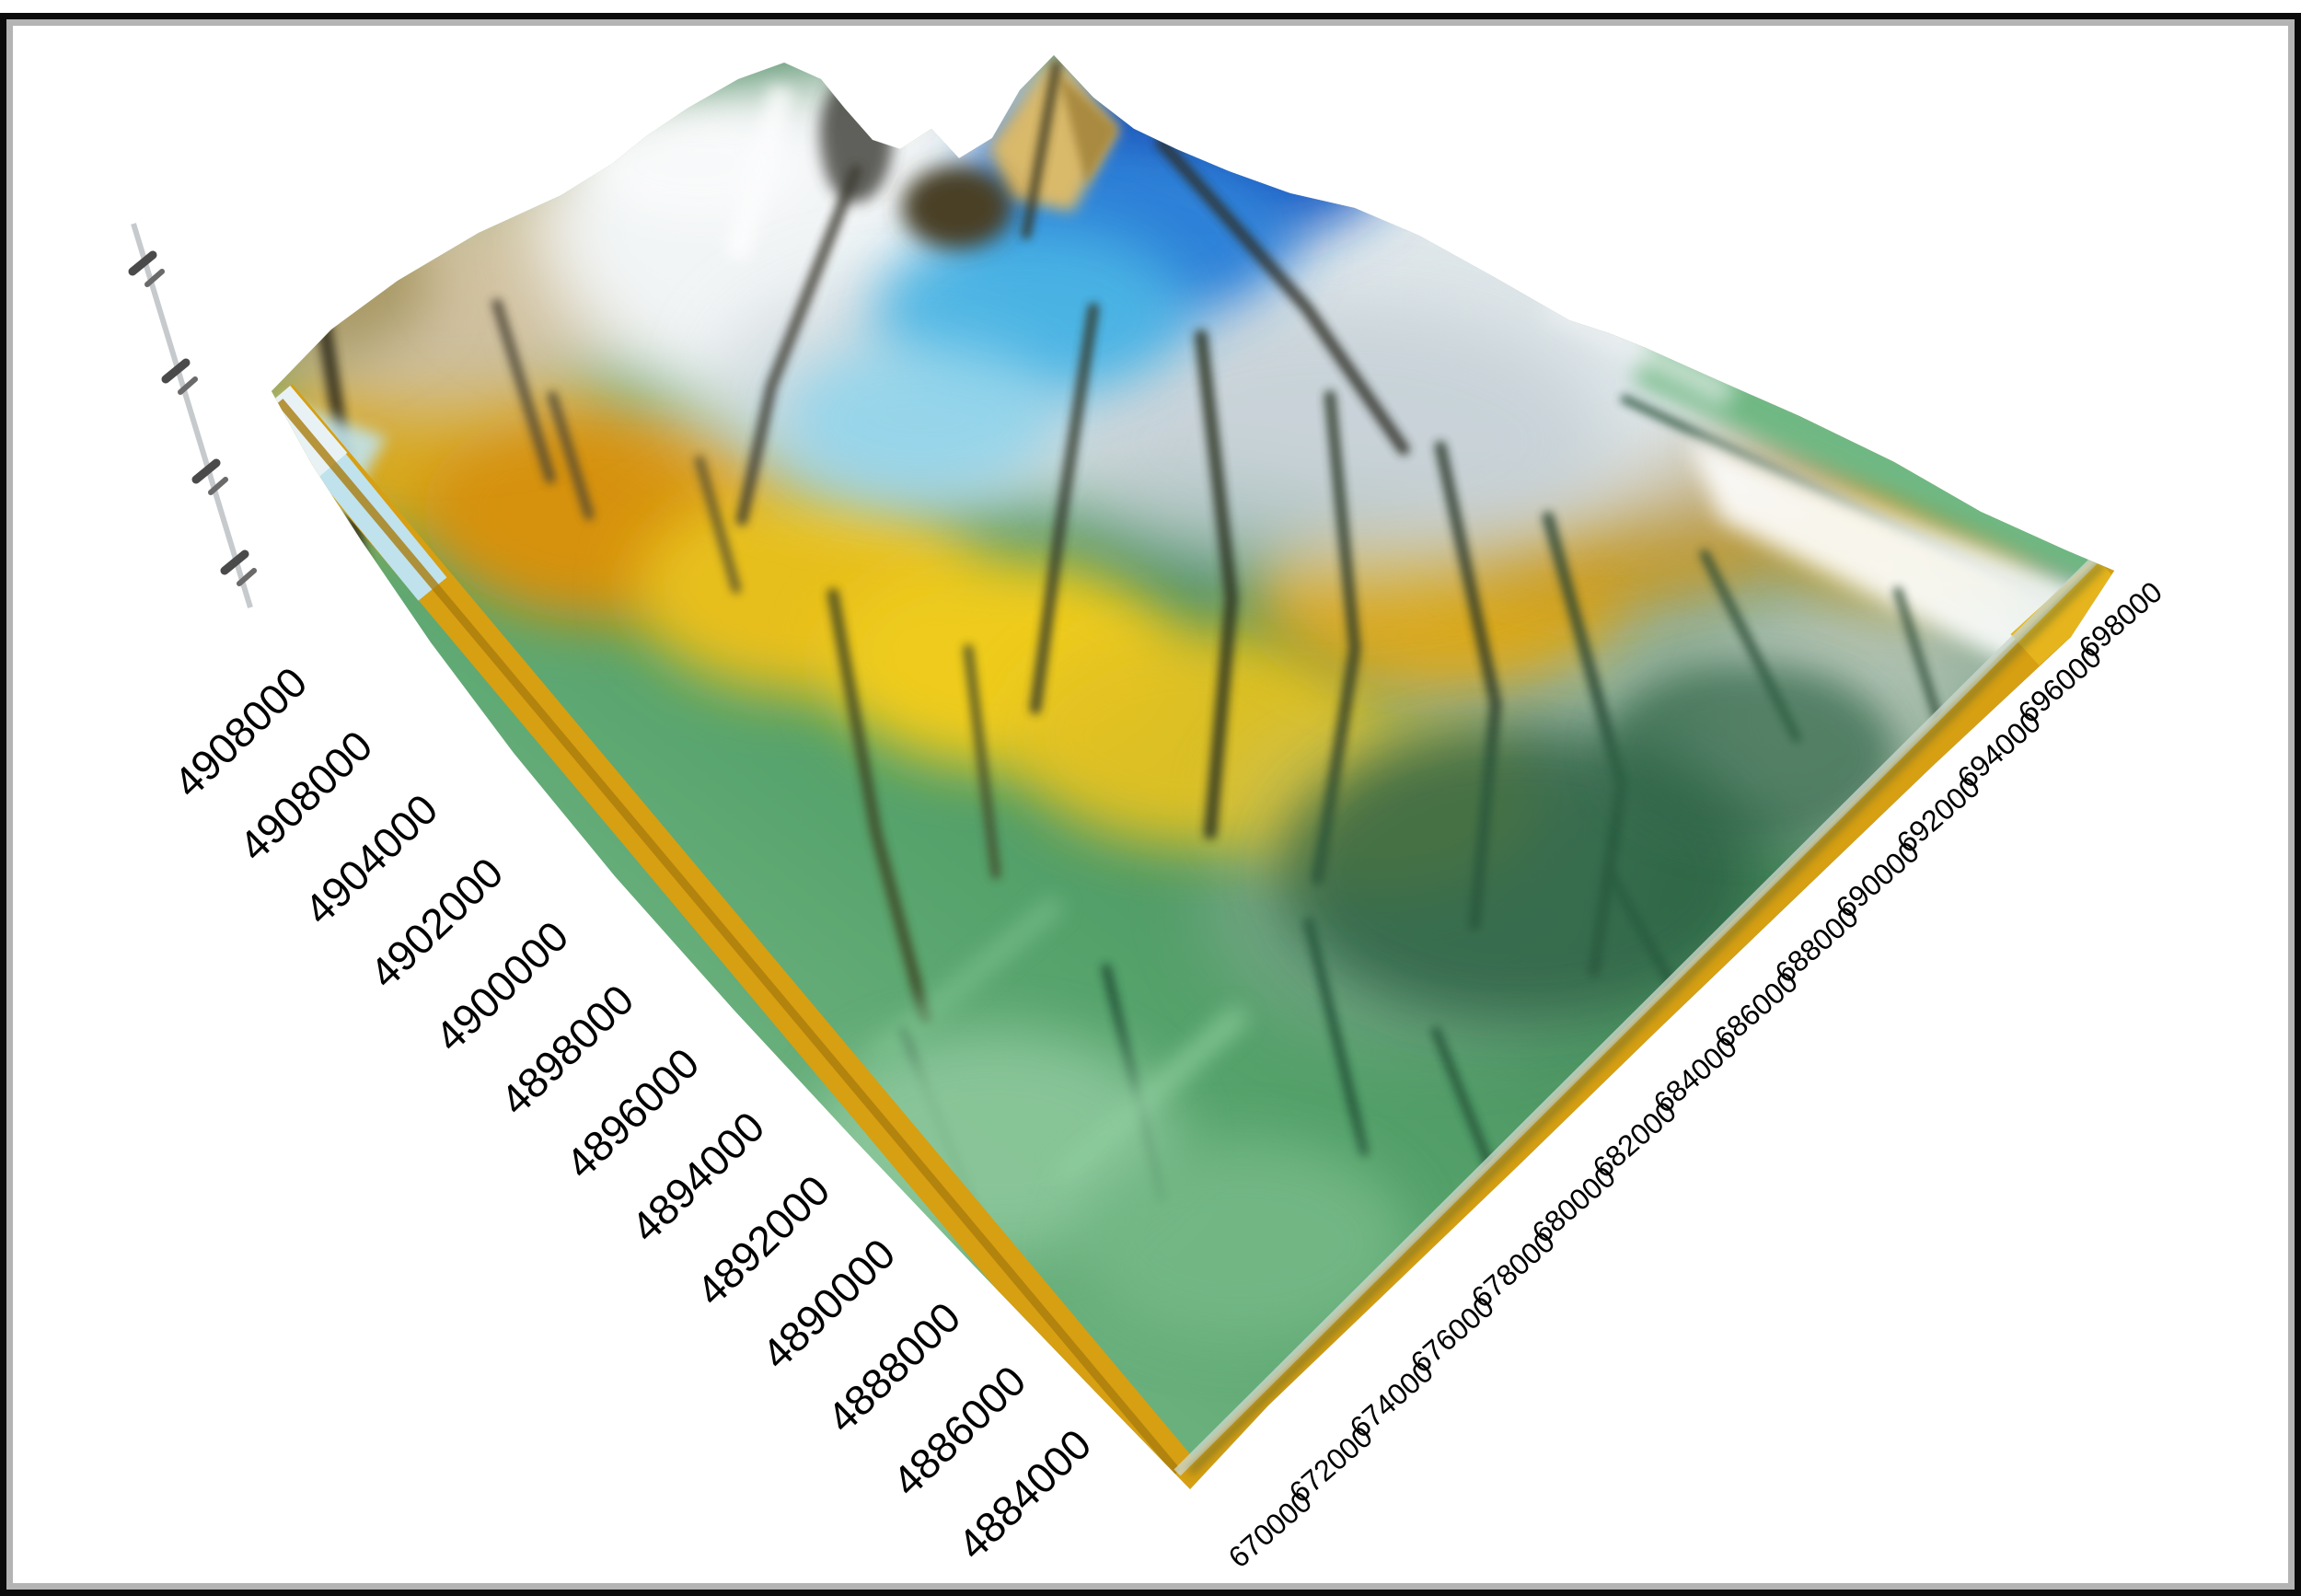  What do you see at coordinates (2062, 611) in the screenshot?
I see `wall-southeast-bright` at bounding box center [2062, 611].